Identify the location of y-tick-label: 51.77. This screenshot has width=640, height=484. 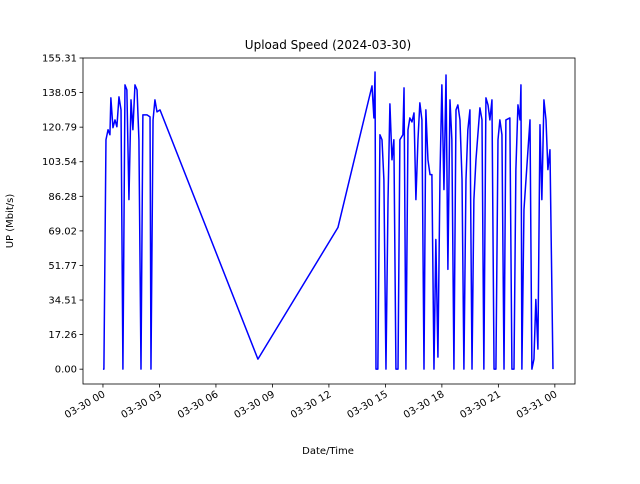
(62, 266).